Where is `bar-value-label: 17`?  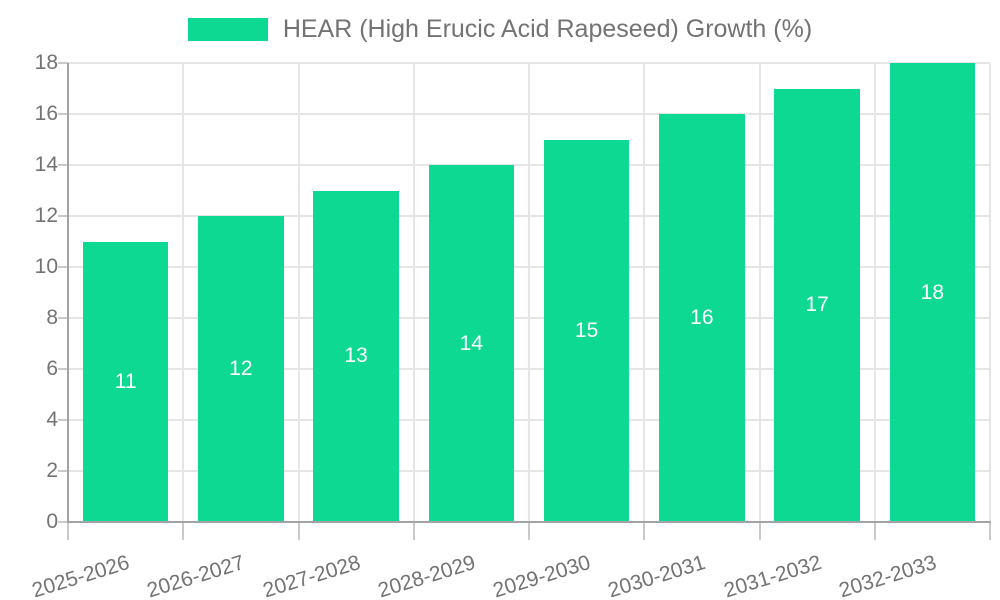 bar-value-label: 17 is located at coordinates (817, 305).